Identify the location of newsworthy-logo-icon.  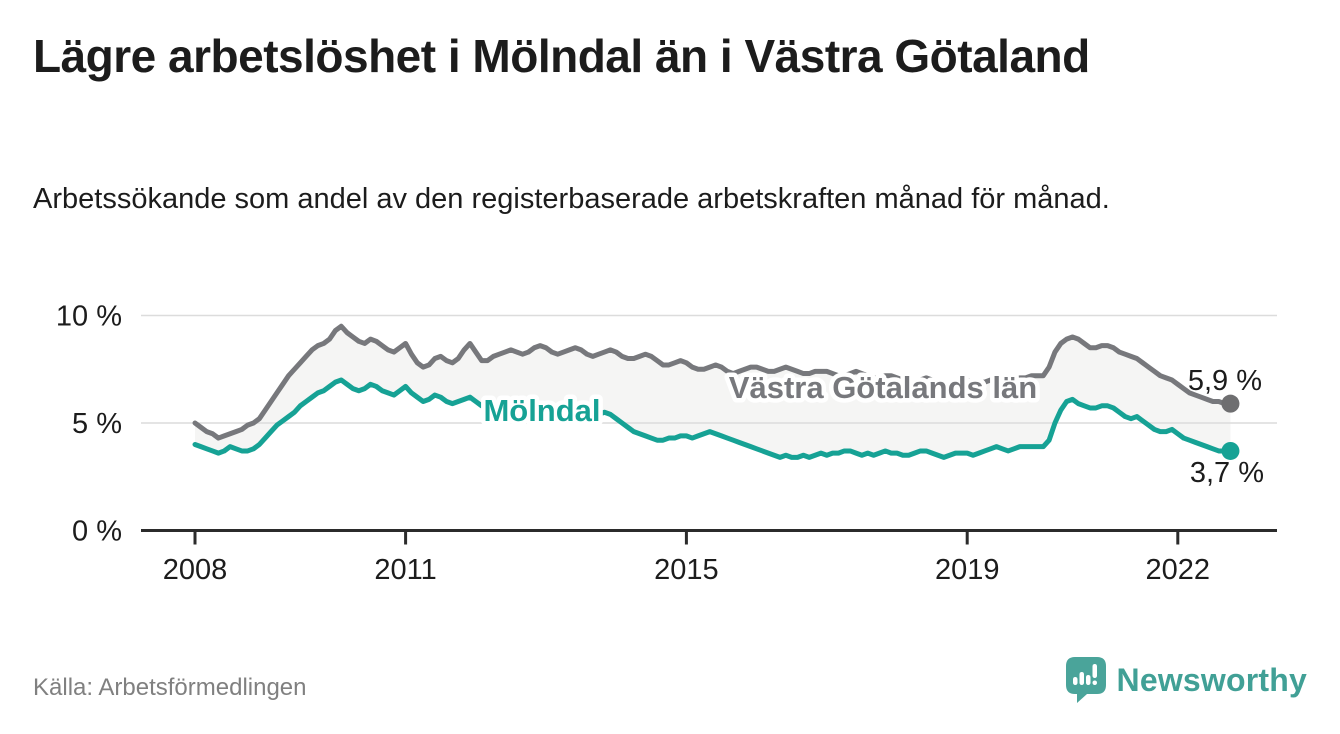
(1086, 680).